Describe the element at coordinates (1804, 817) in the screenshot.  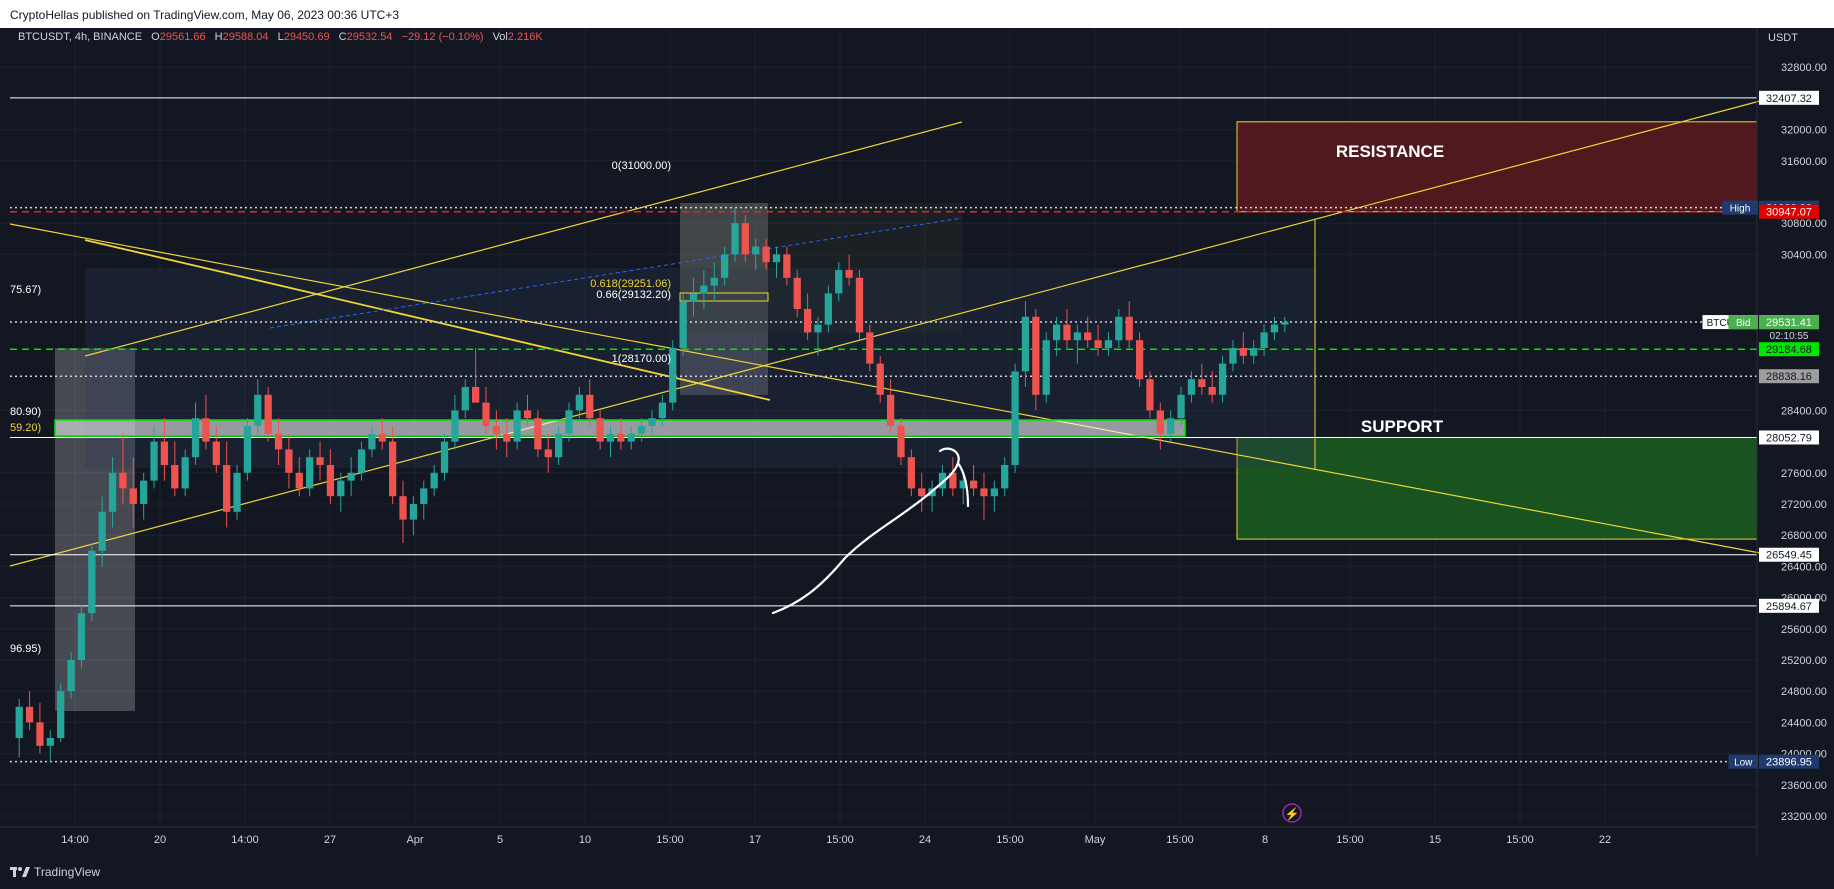
I see `price-tick-label: 23200.00` at that location.